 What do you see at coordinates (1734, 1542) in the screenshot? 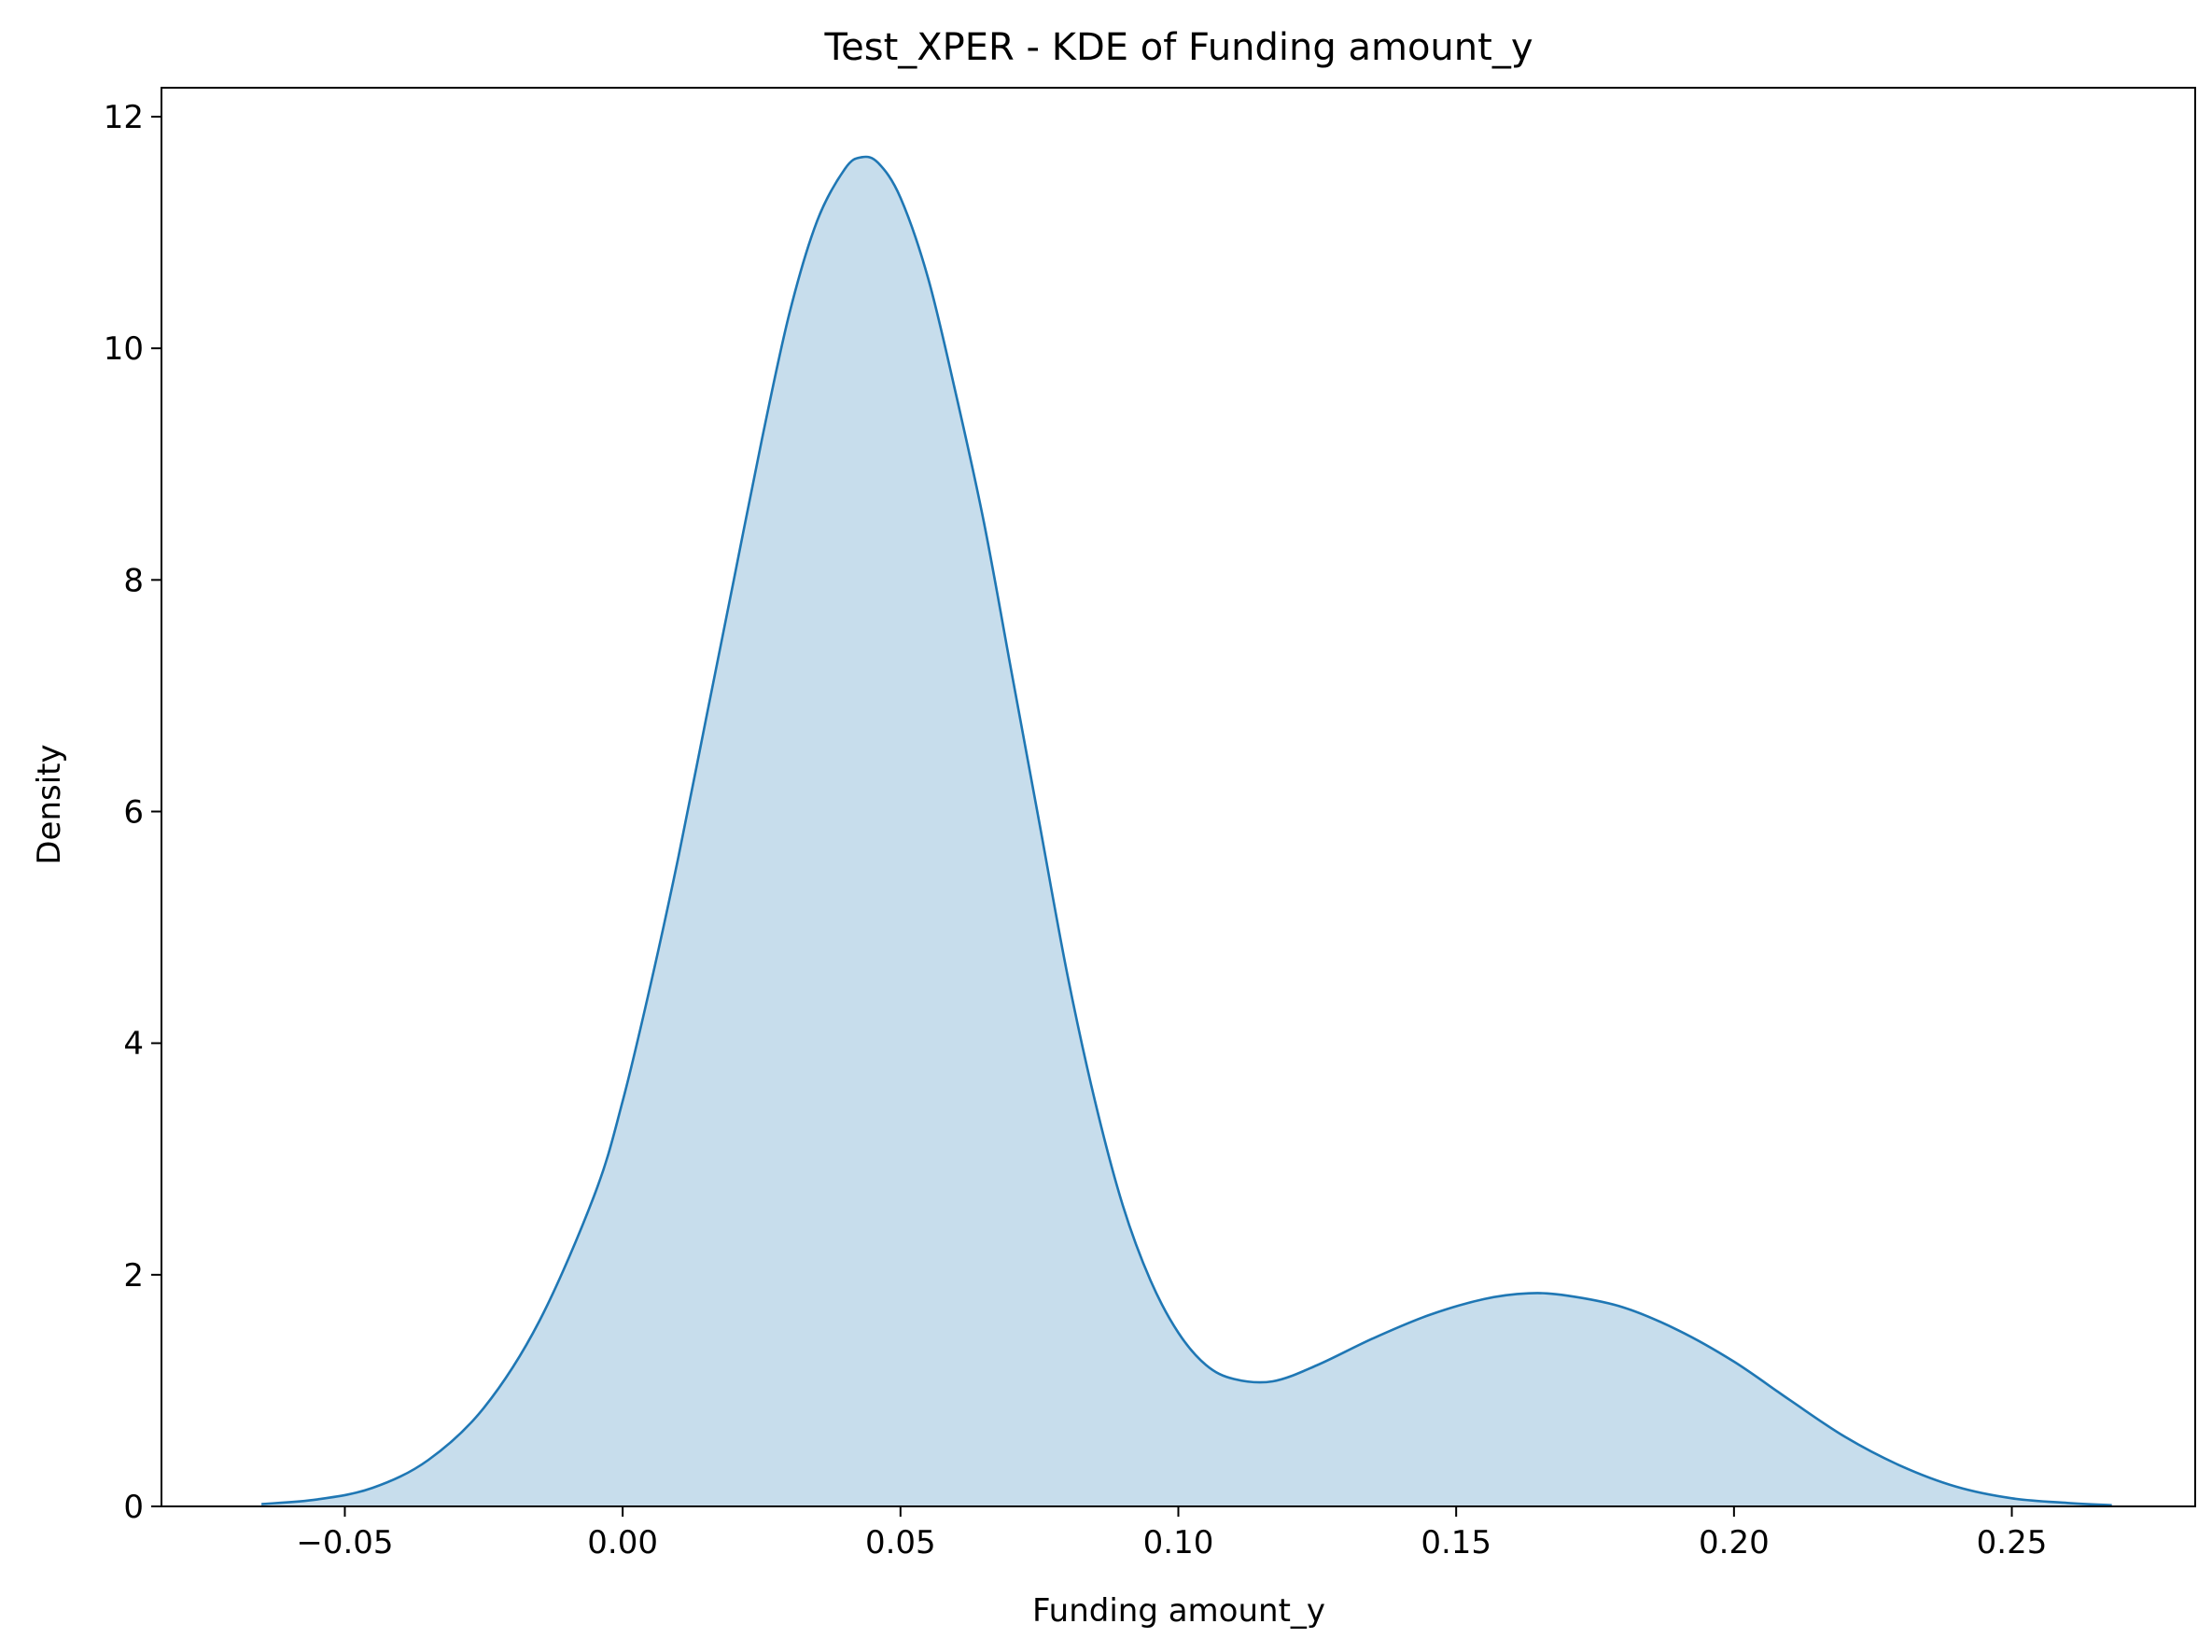
I see `x-tick-label: 0.20` at bounding box center [1734, 1542].